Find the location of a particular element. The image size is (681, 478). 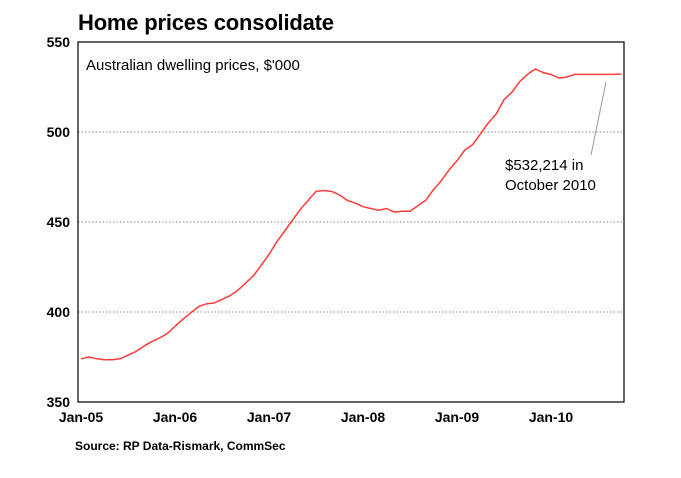

x-tick-label: Jan-07 is located at coordinates (269, 417).